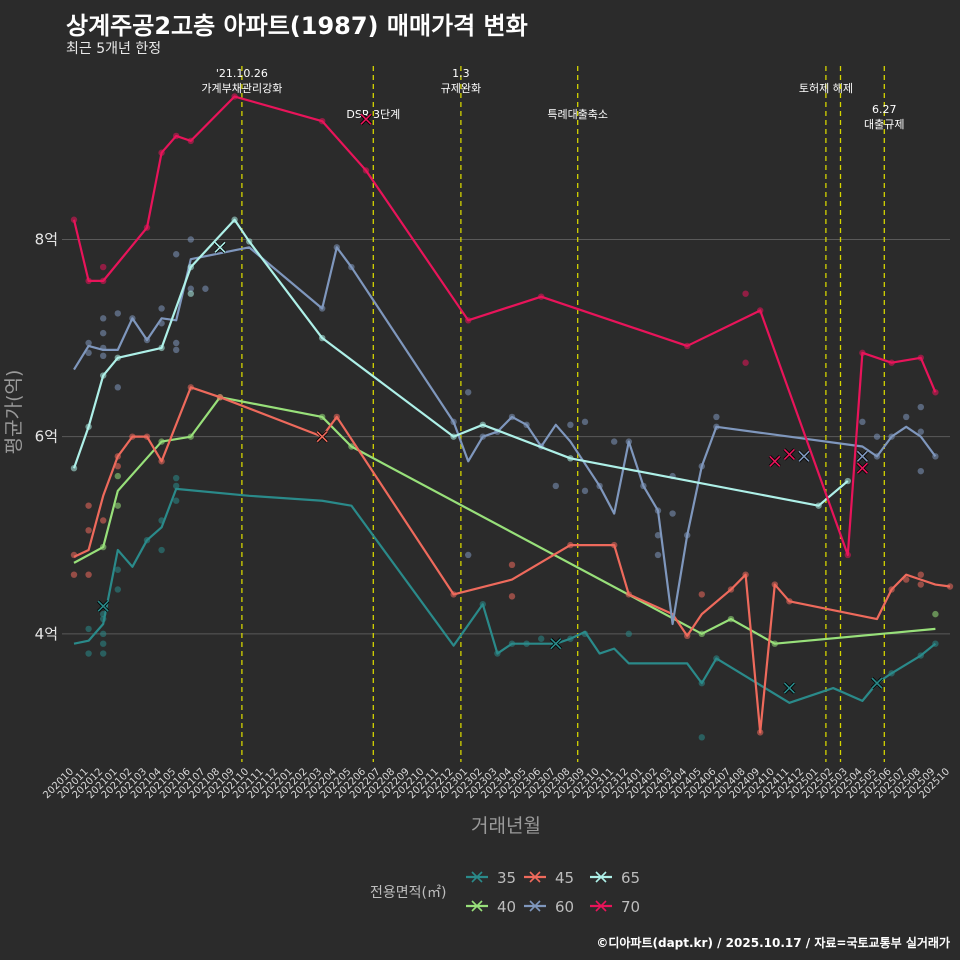  Describe the element at coordinates (564, 878) in the screenshot. I see `legend-label: 45` at that location.